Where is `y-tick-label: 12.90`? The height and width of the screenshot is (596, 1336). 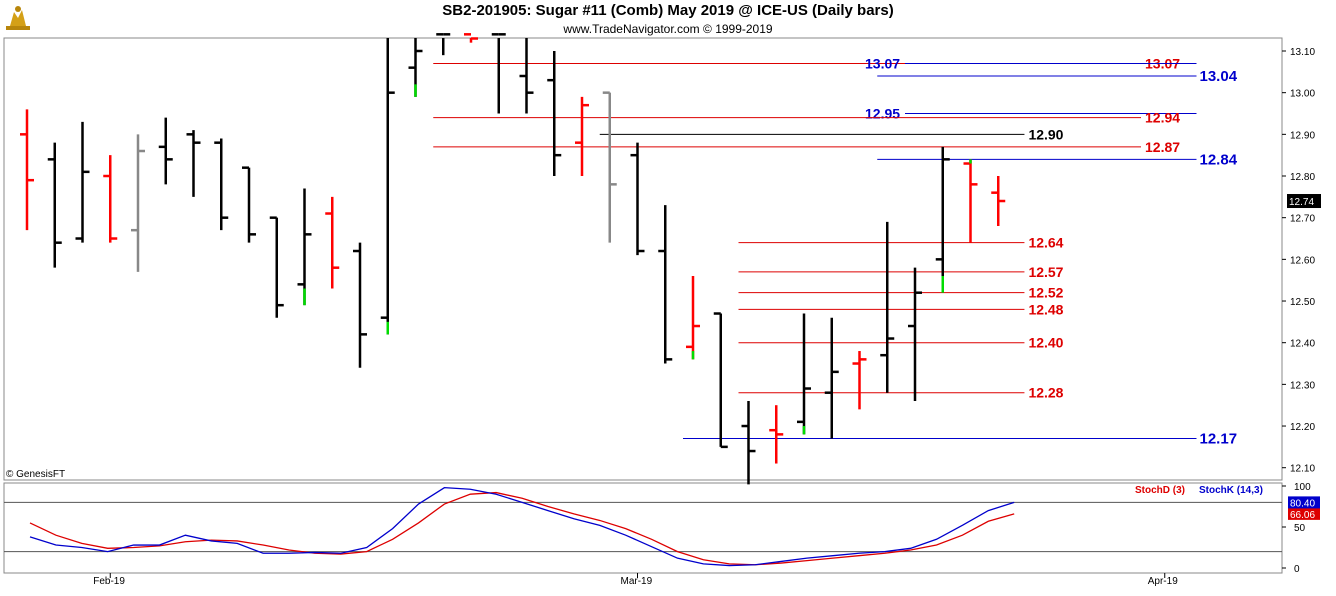 y-tick-label: 12.90 is located at coordinates (1302, 135).